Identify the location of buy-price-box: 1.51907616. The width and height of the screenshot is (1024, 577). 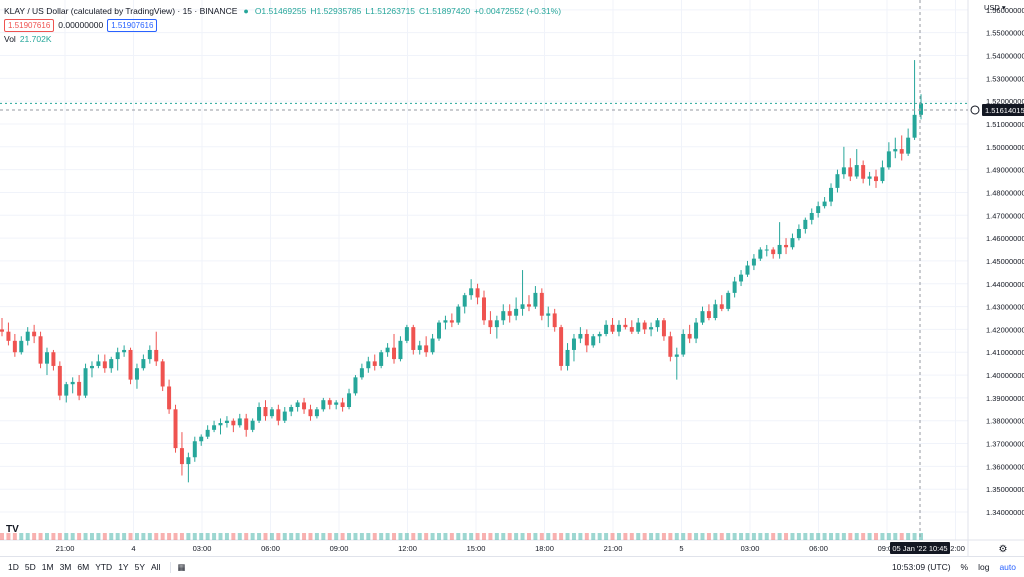
(132, 25).